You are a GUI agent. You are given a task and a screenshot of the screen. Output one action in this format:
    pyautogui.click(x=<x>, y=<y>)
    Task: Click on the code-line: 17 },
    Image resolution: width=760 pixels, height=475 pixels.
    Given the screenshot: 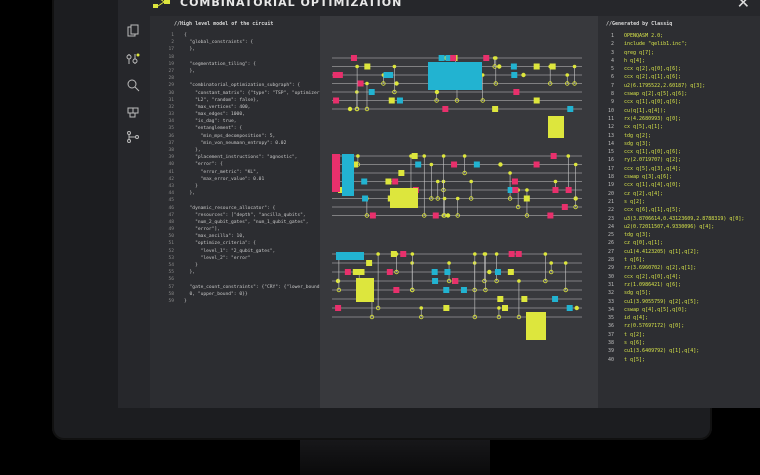 What is the action you would take?
    pyautogui.click(x=239, y=49)
    